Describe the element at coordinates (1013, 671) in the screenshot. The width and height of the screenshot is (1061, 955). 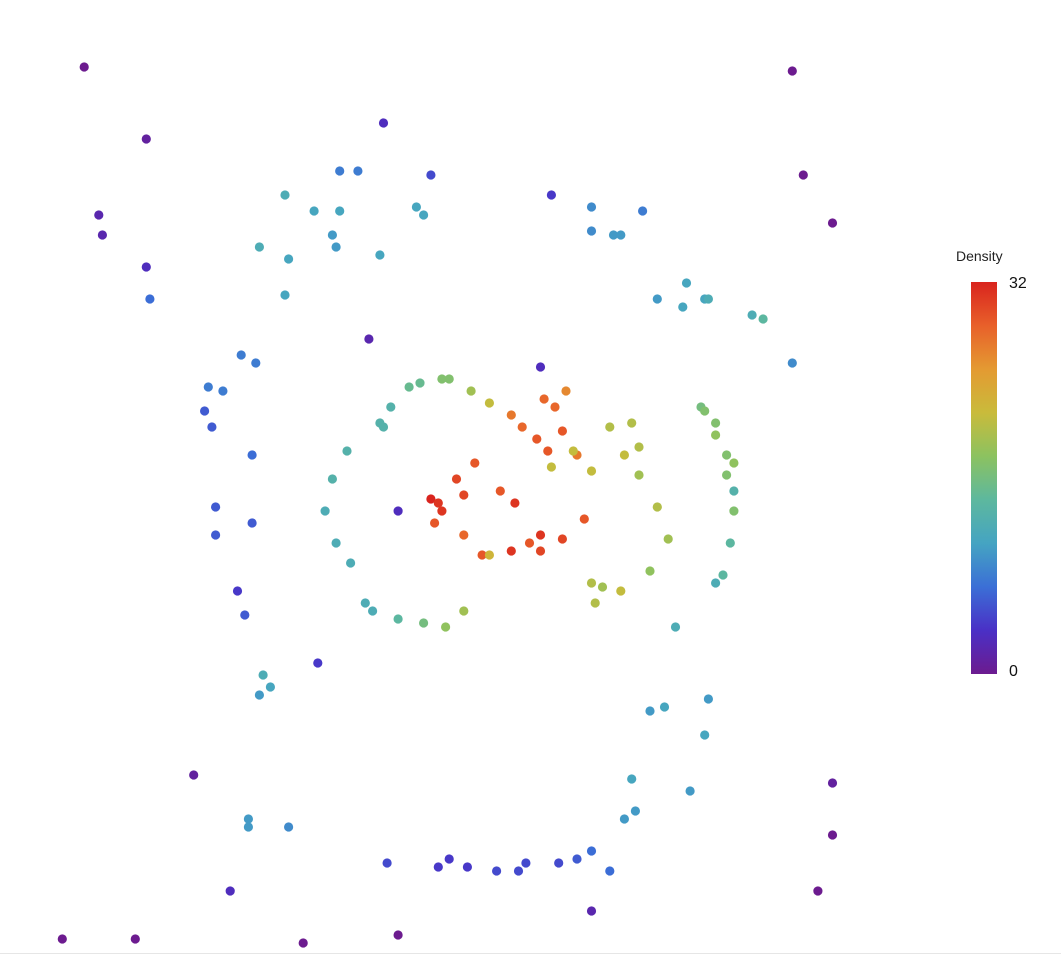
I see `colorbar-min-label: 0` at that location.